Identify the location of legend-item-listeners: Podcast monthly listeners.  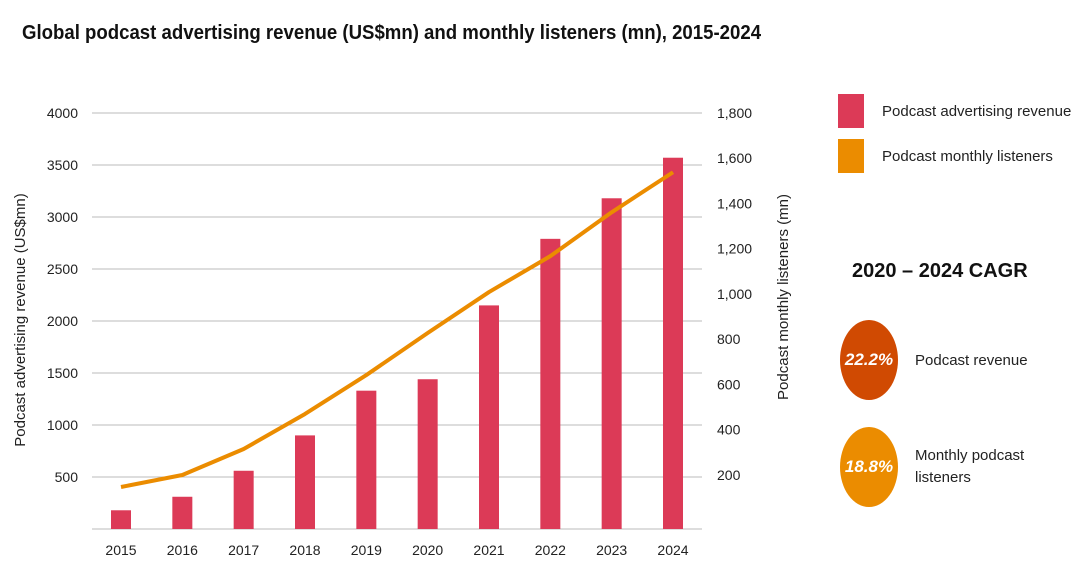
(945, 156).